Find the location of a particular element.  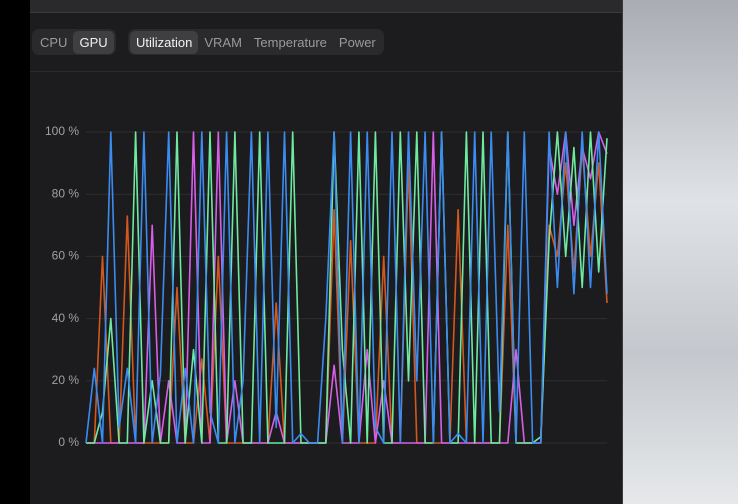

tab: Temperature is located at coordinates (290, 42).